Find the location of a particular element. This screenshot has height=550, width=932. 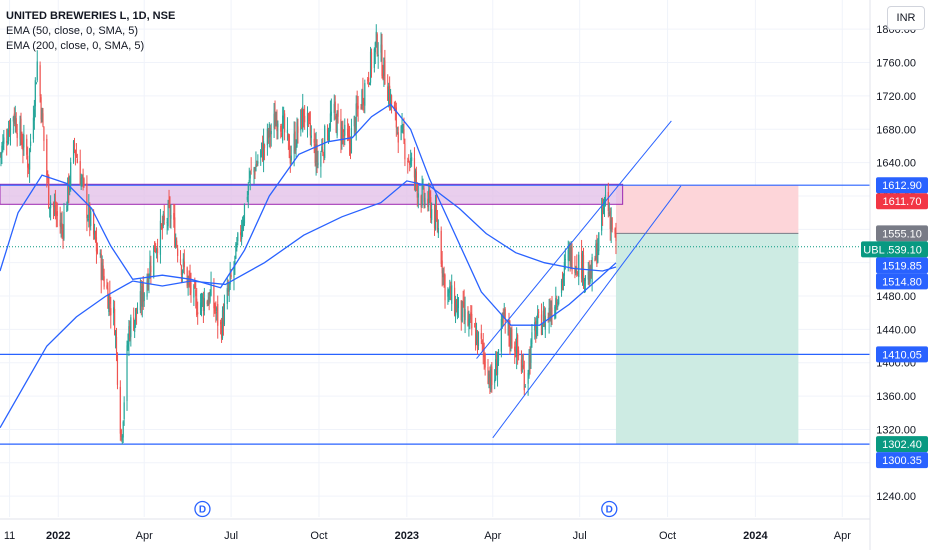

time-tick-label: 2023 is located at coordinates (407, 536).